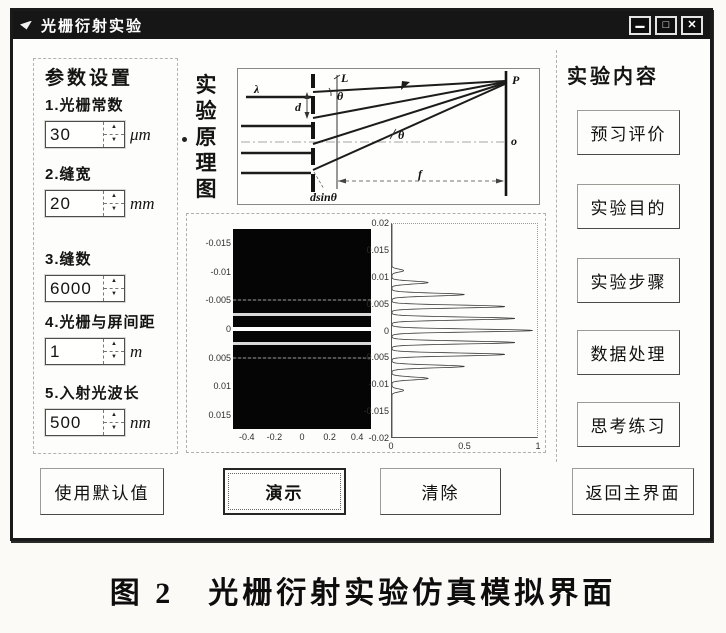 This screenshot has width=726, height=633. Describe the element at coordinates (55, 351) in the screenshot. I see `param-value: 1` at that location.